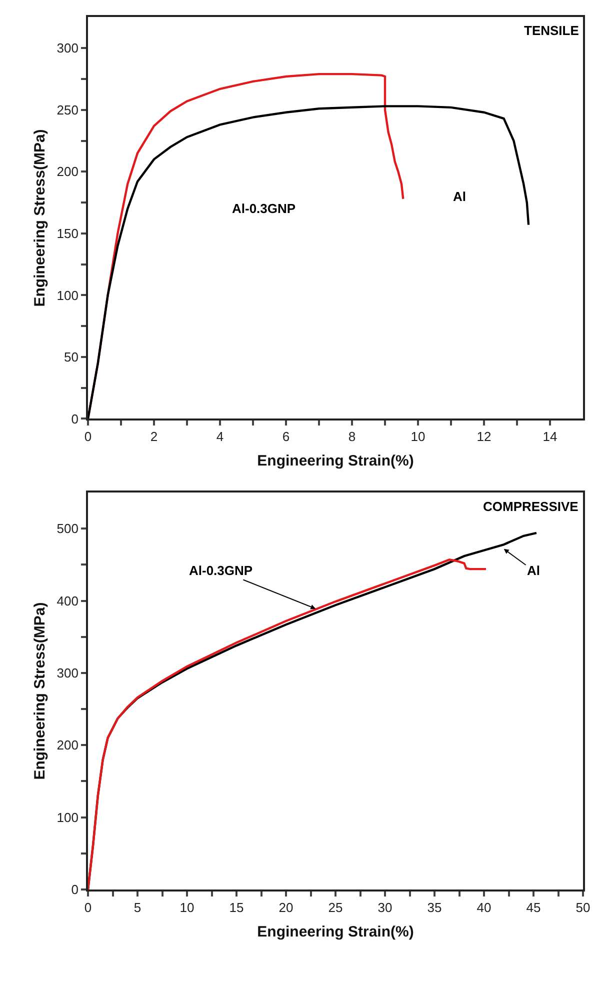 The image size is (598, 989). Describe the element at coordinates (138, 907) in the screenshot. I see `x-tick-label: 5` at that location.